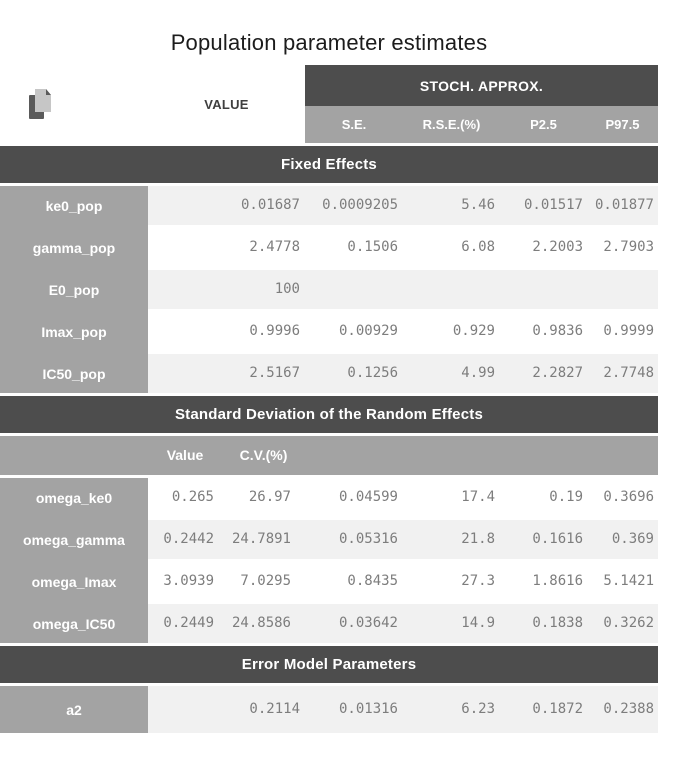 The width and height of the screenshot is (677, 758). Describe the element at coordinates (478, 373) in the screenshot. I see `cell-rse: 4.99` at that location.